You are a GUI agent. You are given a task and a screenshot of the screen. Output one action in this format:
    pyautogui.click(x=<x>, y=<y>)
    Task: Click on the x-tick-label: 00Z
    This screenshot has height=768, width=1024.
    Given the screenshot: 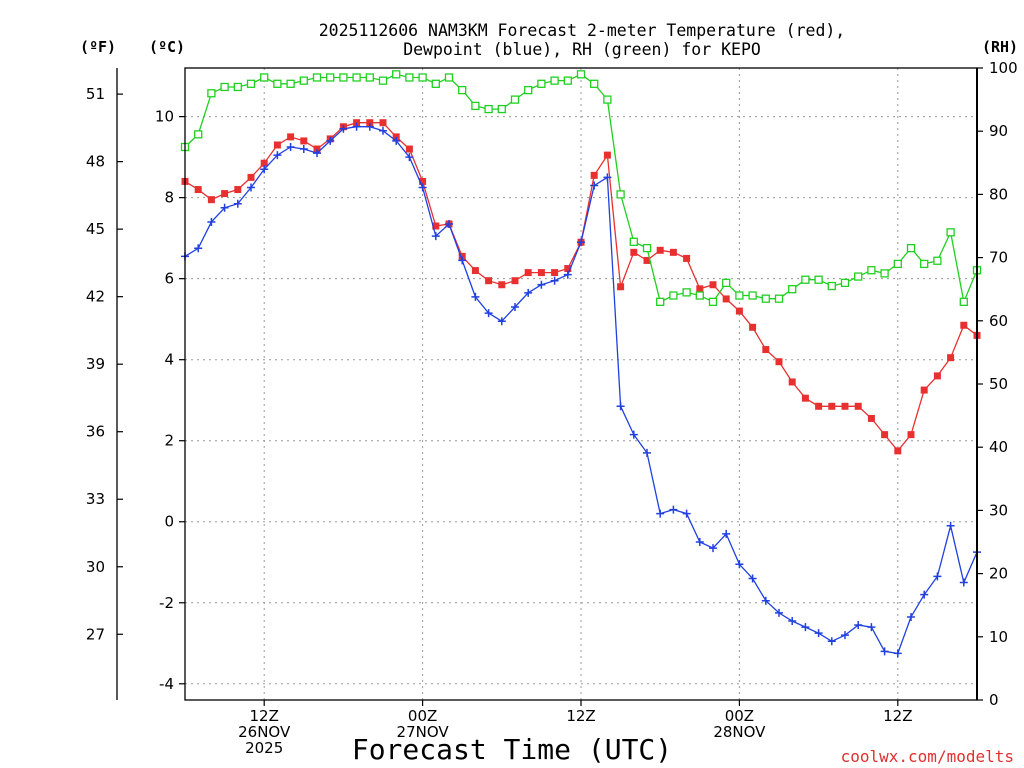 What is the action you would take?
    pyautogui.click(x=739, y=716)
    